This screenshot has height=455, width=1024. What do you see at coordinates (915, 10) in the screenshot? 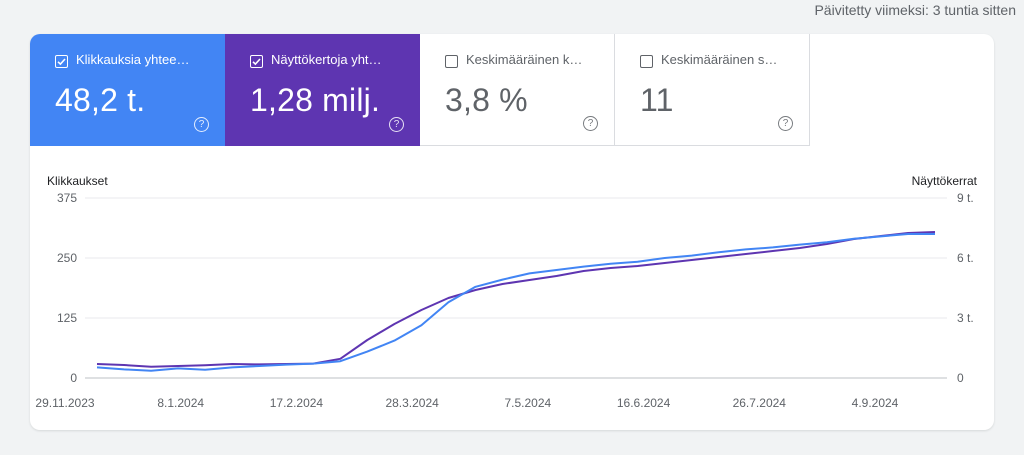
I see `last-updated-text: Päivitetty viimeksi: 3 tuntia sitten` at bounding box center [915, 10].